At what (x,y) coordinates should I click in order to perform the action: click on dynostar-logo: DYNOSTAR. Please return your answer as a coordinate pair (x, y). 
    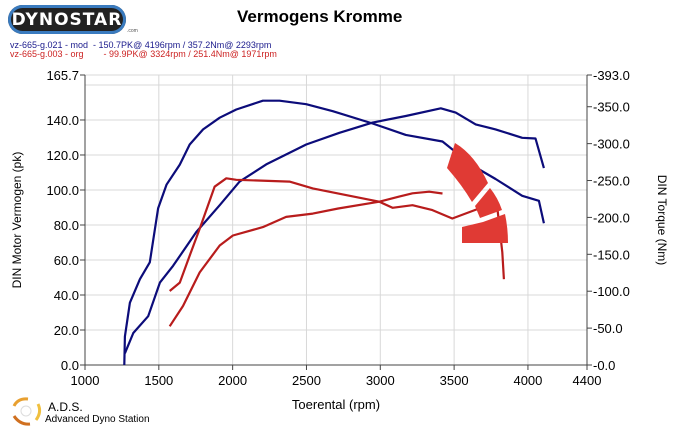
    Looking at the image, I should click on (67, 19).